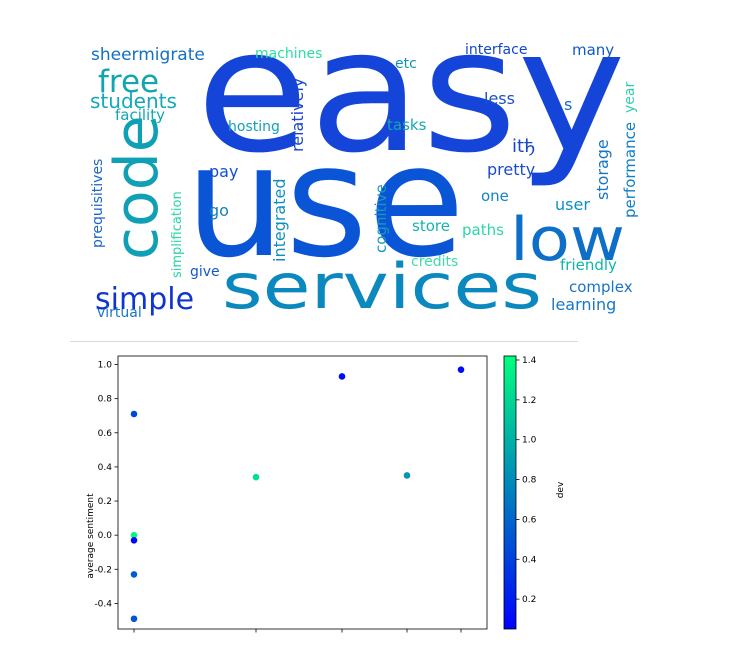 The image size is (745, 649). Describe the element at coordinates (297, 631) in the screenshot. I see `x-axis` at that location.